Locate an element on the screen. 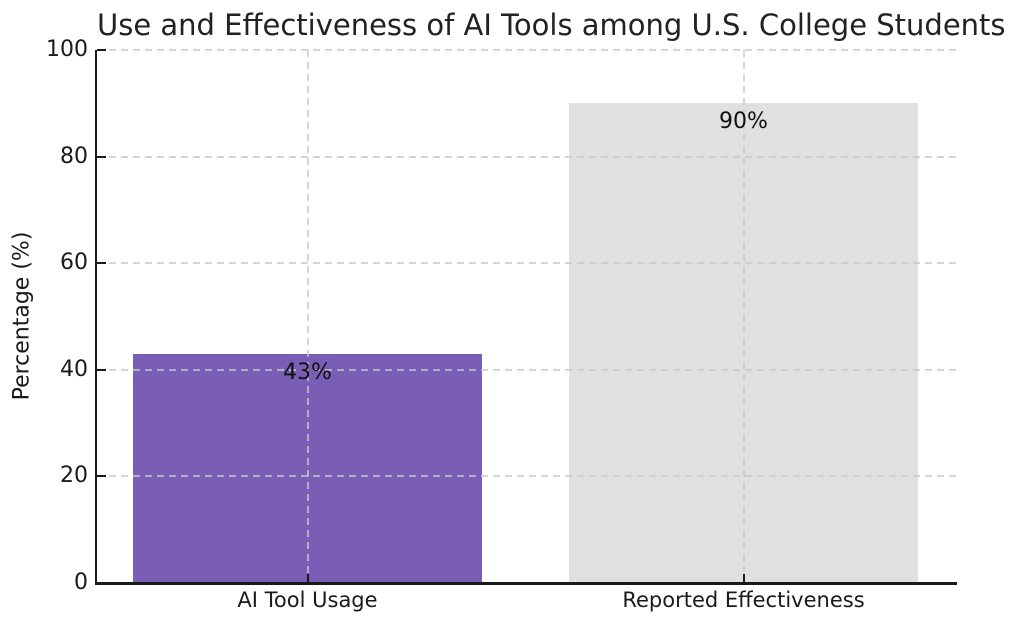 Image resolution: width=1024 pixels, height=627 pixels. y-tick-label-80: 80 is located at coordinates (74, 156).